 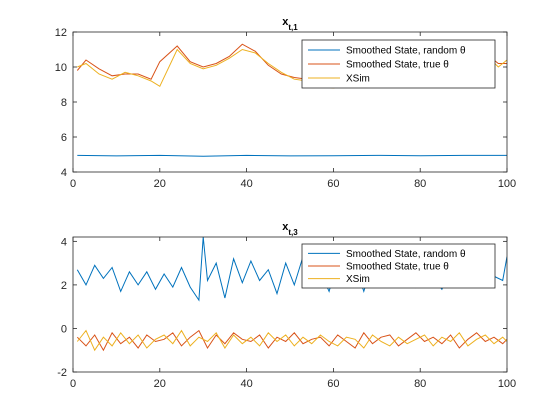 I want to click on chart-title: xt,1, so click(x=290, y=24).